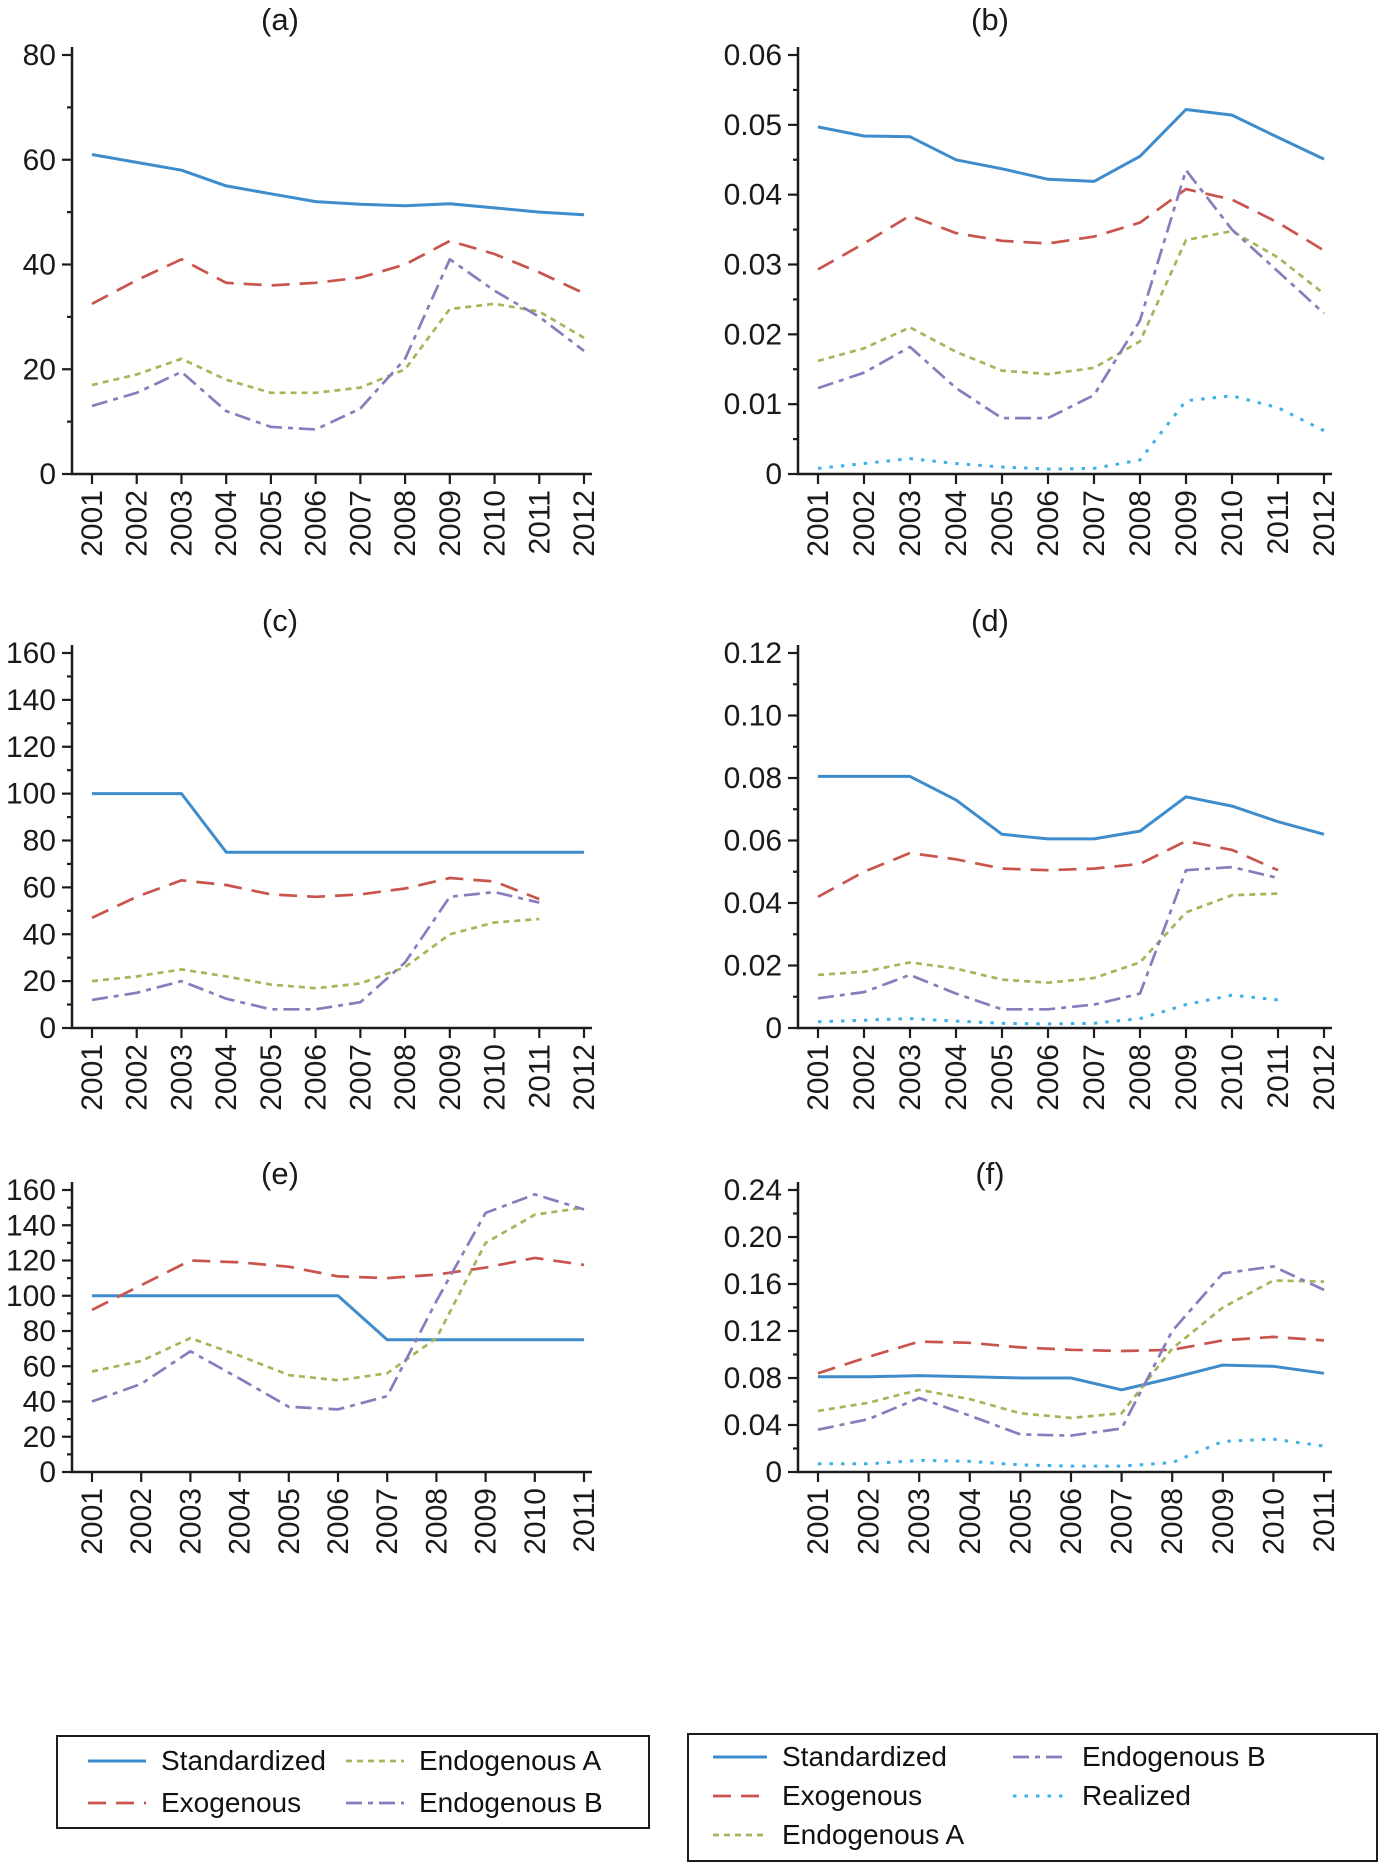 This screenshot has height=1864, width=1380. Describe the element at coordinates (990, 1173) in the screenshot. I see `chart-f-title: (f)` at that location.